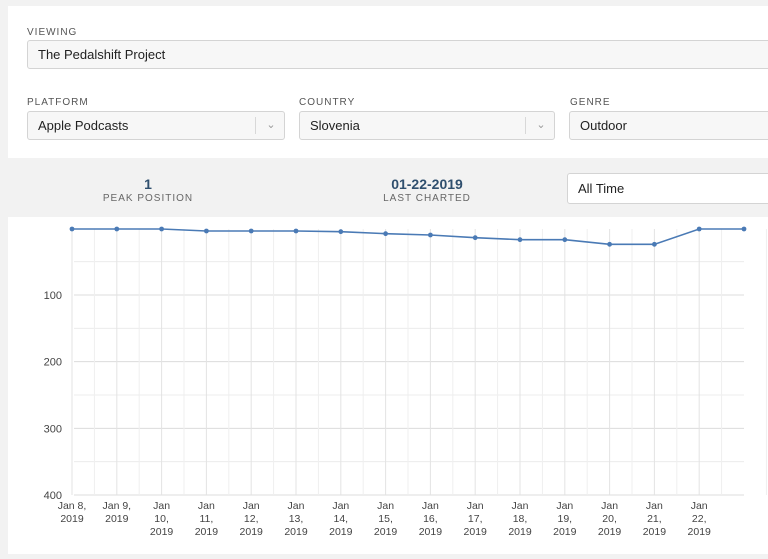 Image resolution: width=768 pixels, height=559 pixels. What do you see at coordinates (156, 125) in the screenshot?
I see `platform-select: Apple Podcasts ⌄` at bounding box center [156, 125].